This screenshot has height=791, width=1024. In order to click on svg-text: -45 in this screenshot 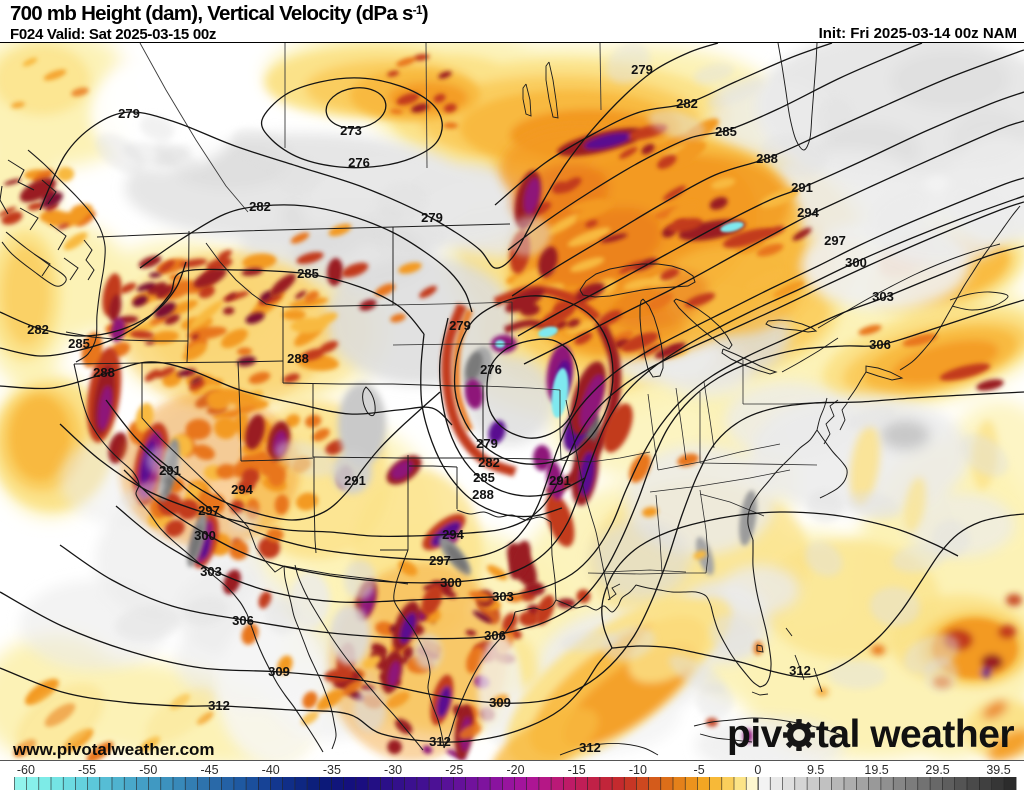, I will do `click(209, 770)`.